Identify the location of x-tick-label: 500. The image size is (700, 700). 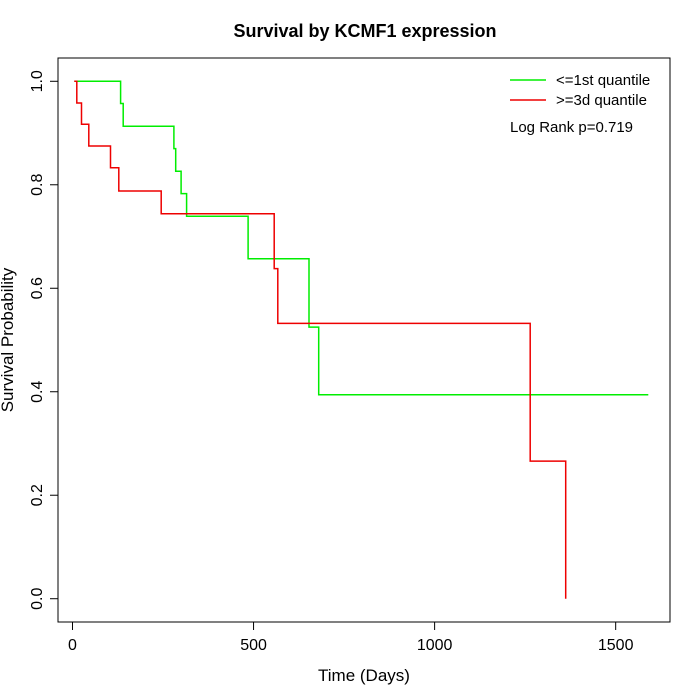
(253, 645).